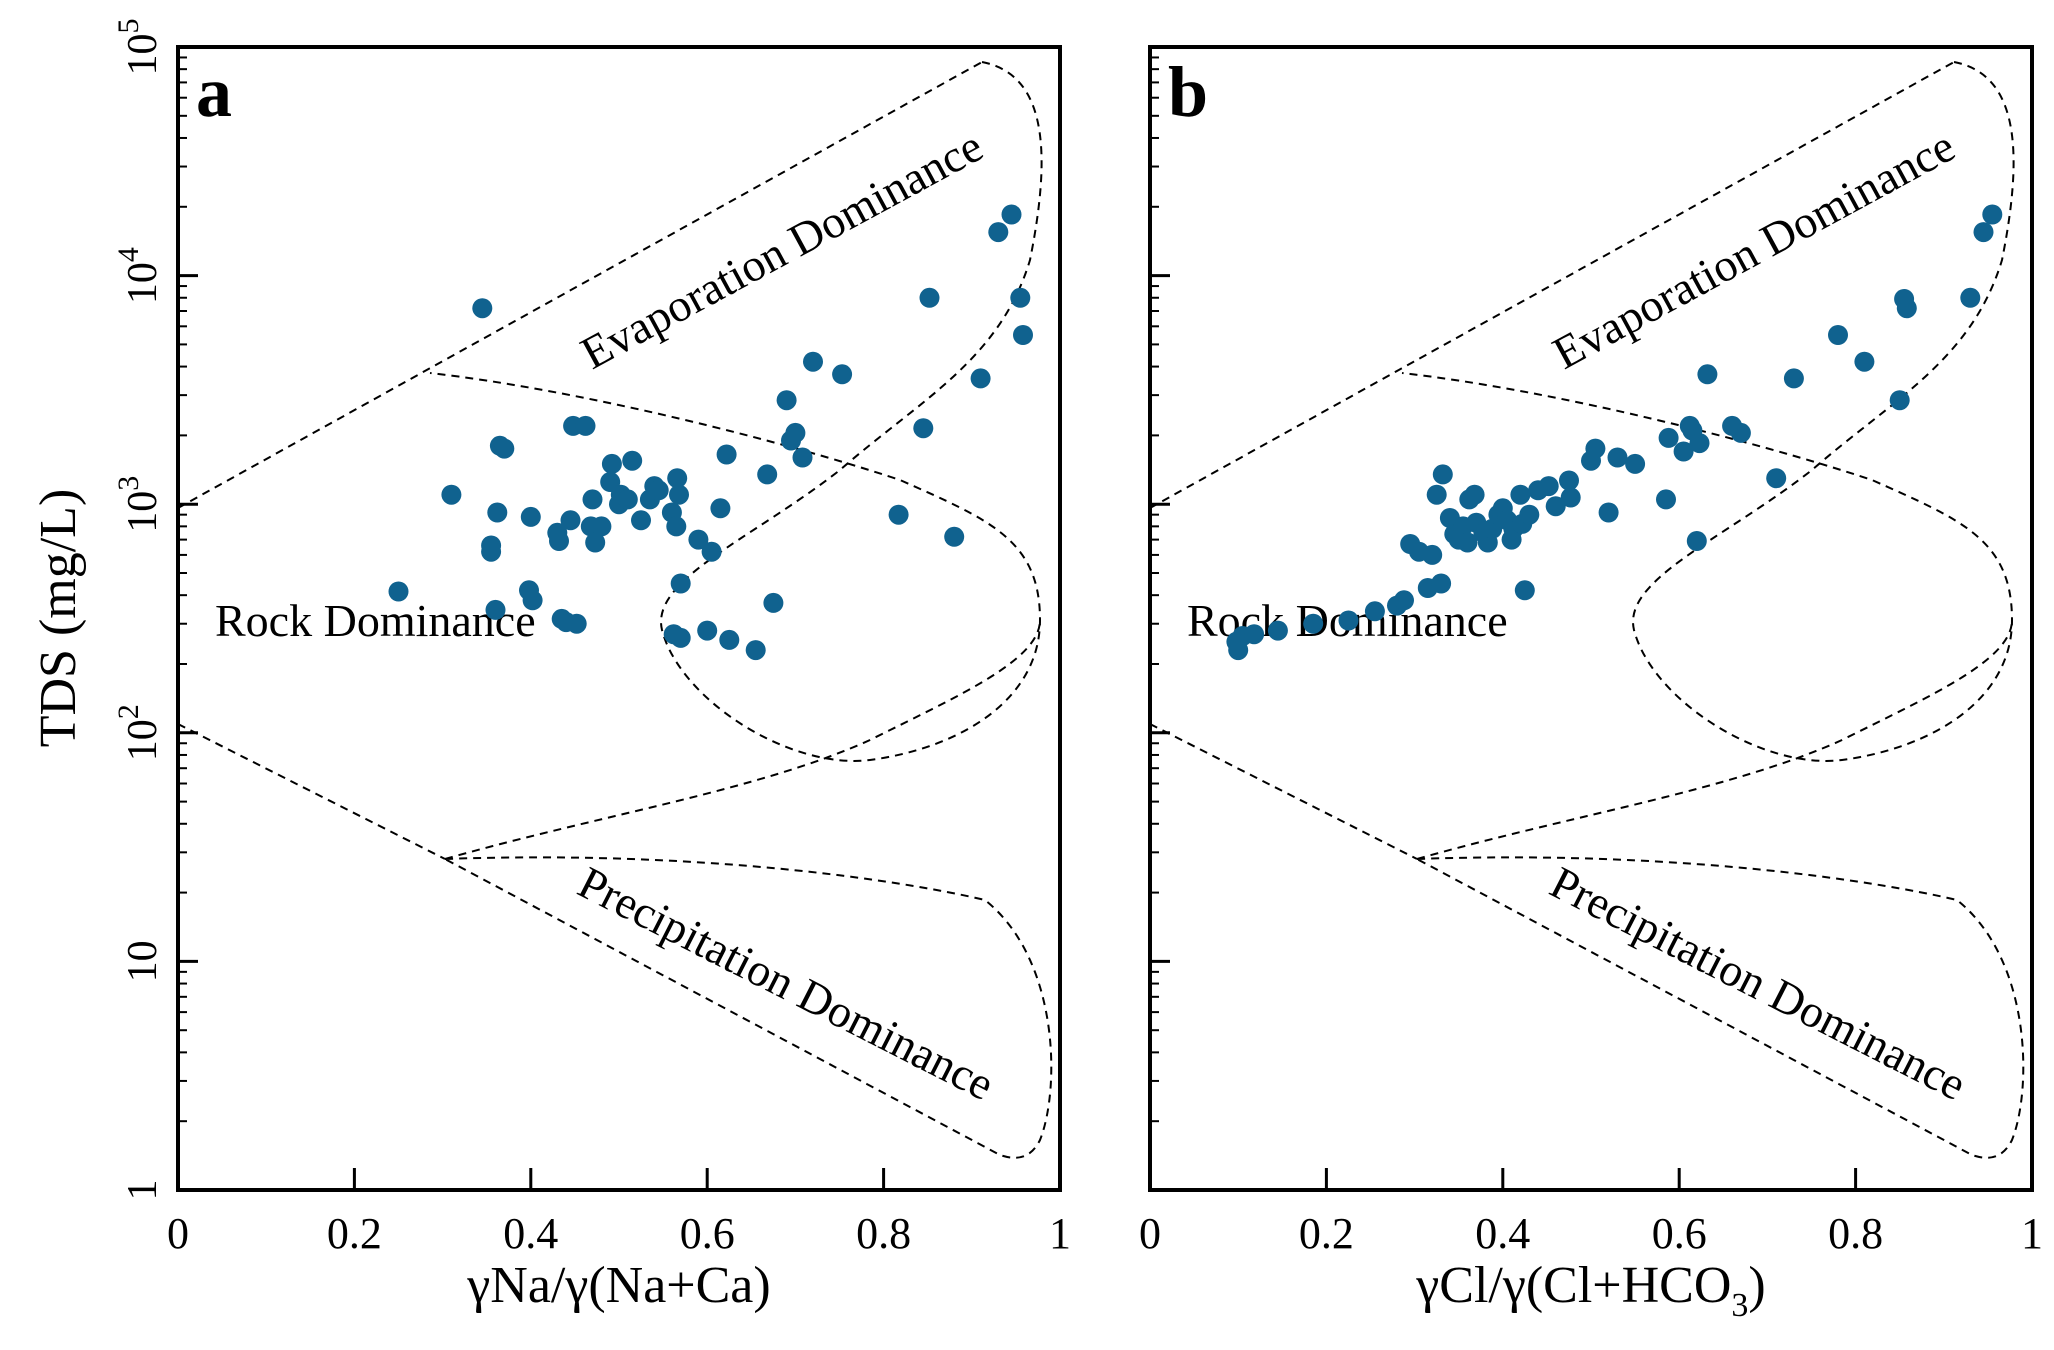 The height and width of the screenshot is (1350, 2054). Describe the element at coordinates (618, 1285) in the screenshot. I see `x-axis-label-a: γNa/γ(Na+Ca)` at that location.